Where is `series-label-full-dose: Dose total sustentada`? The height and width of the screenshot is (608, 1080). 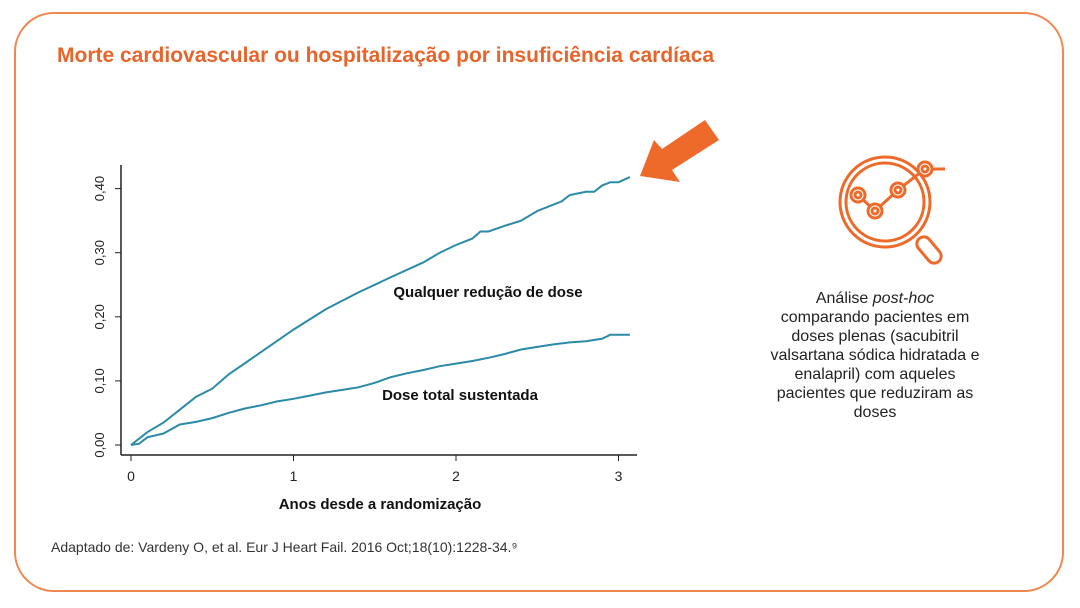 series-label-full-dose: Dose total sustentada is located at coordinates (460, 395).